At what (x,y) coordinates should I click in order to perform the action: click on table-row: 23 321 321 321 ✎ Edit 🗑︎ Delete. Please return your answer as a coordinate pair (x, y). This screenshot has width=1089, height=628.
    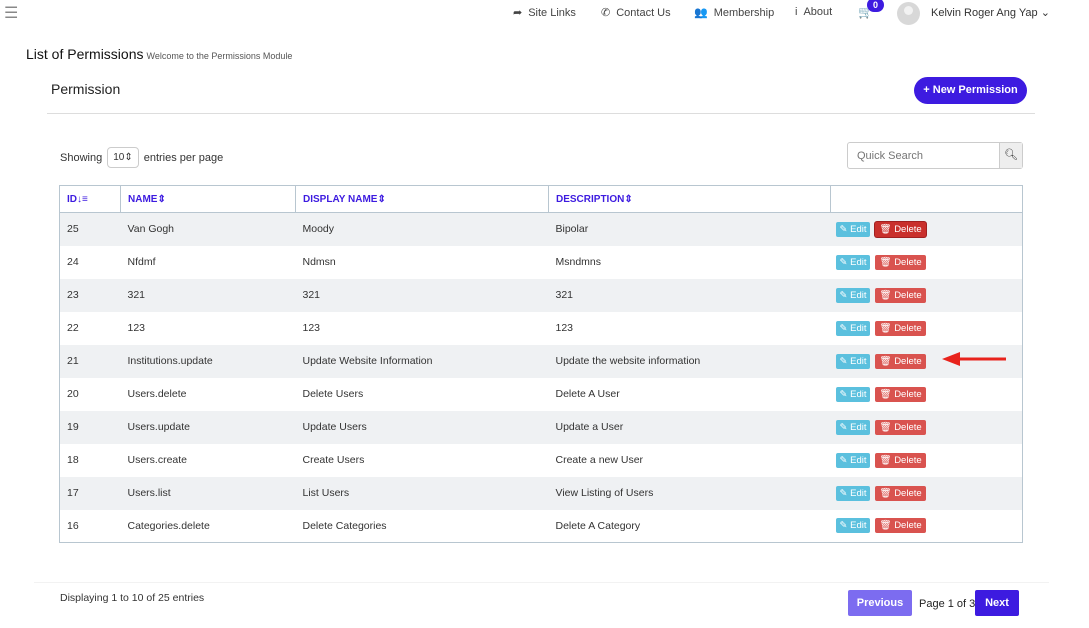
    Looking at the image, I should click on (541, 295).